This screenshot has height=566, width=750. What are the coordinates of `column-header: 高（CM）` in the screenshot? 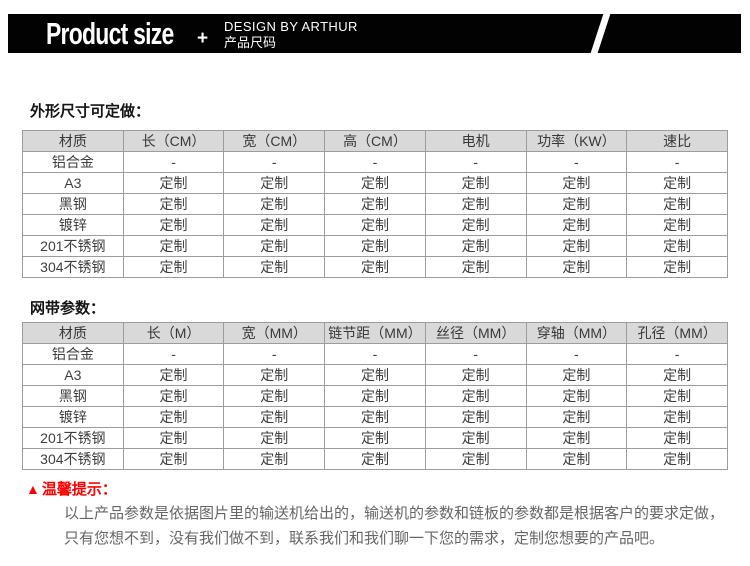 It's located at (375, 141).